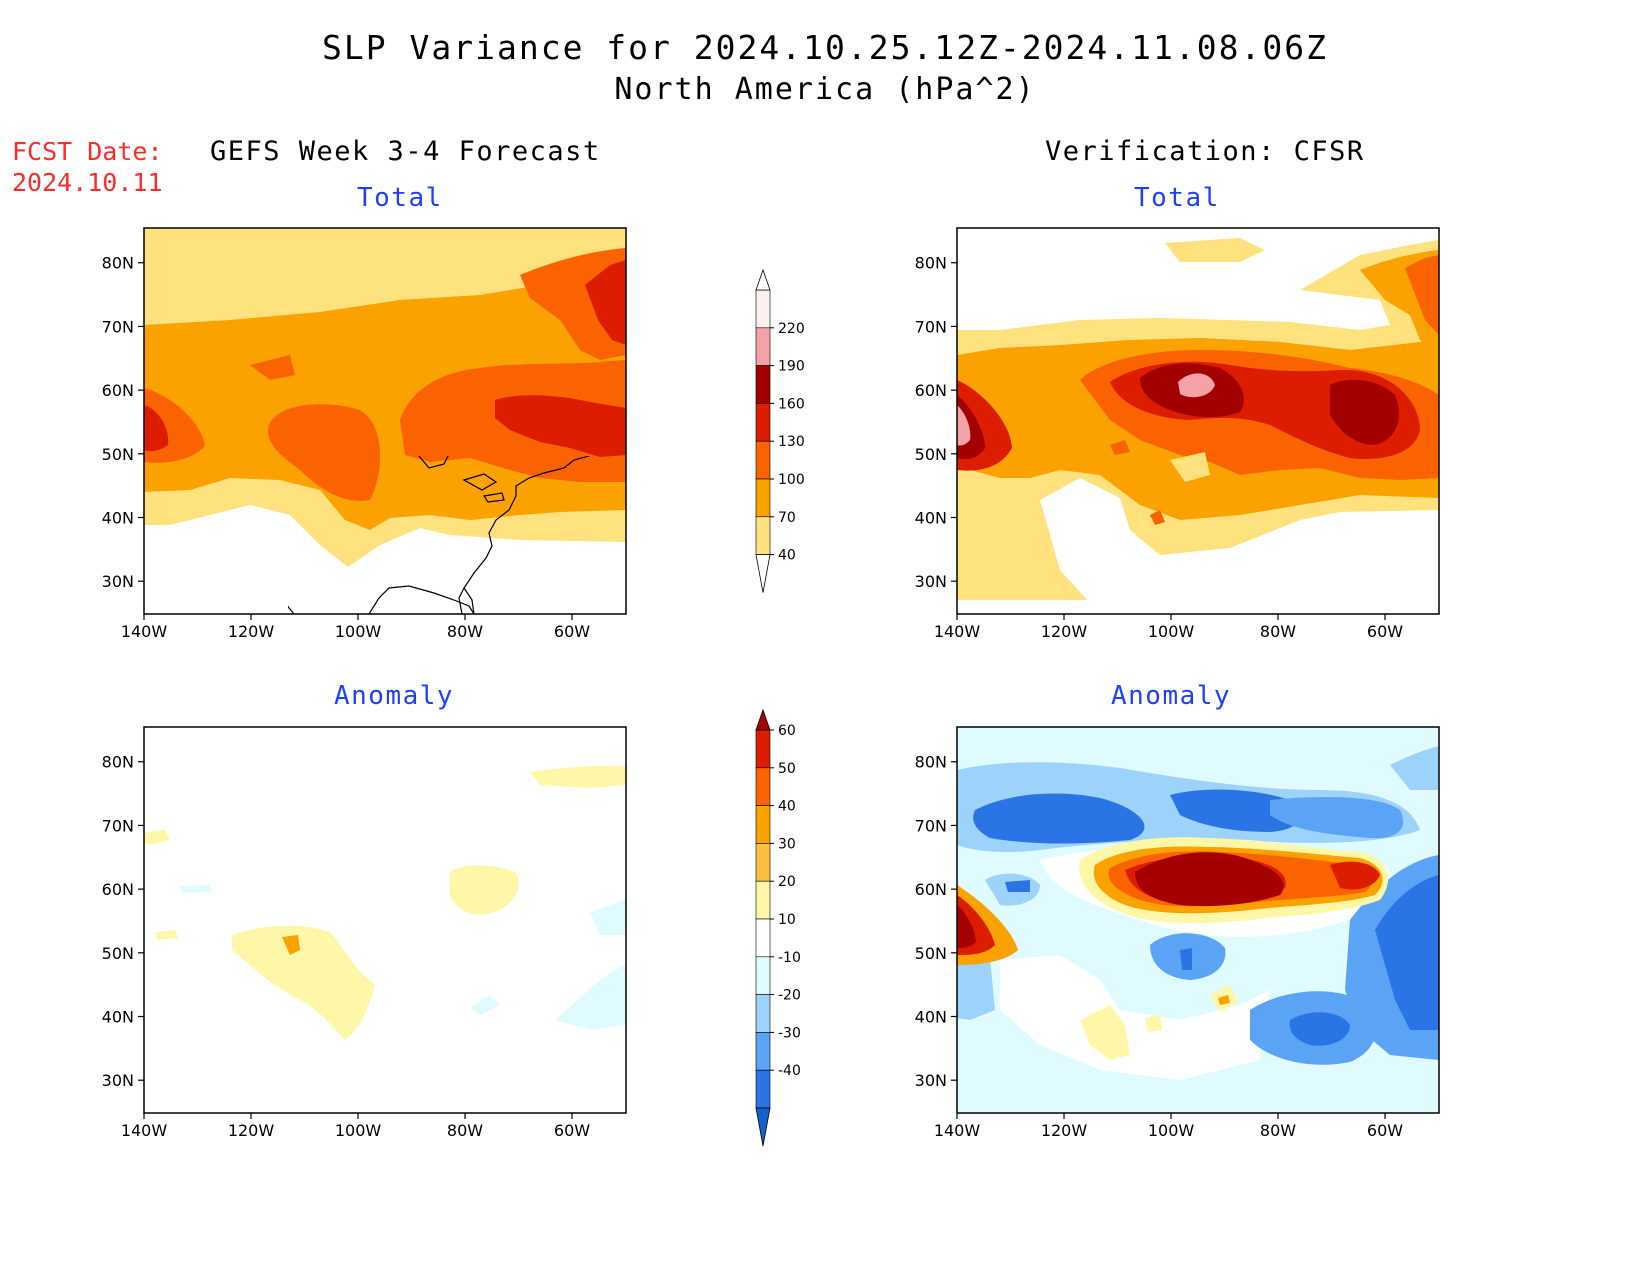 The image size is (1650, 1275). I want to click on anomaly-colorbar: 60 50 40 30 20 10 -10 -20 -30 -40, so click(778, 927).